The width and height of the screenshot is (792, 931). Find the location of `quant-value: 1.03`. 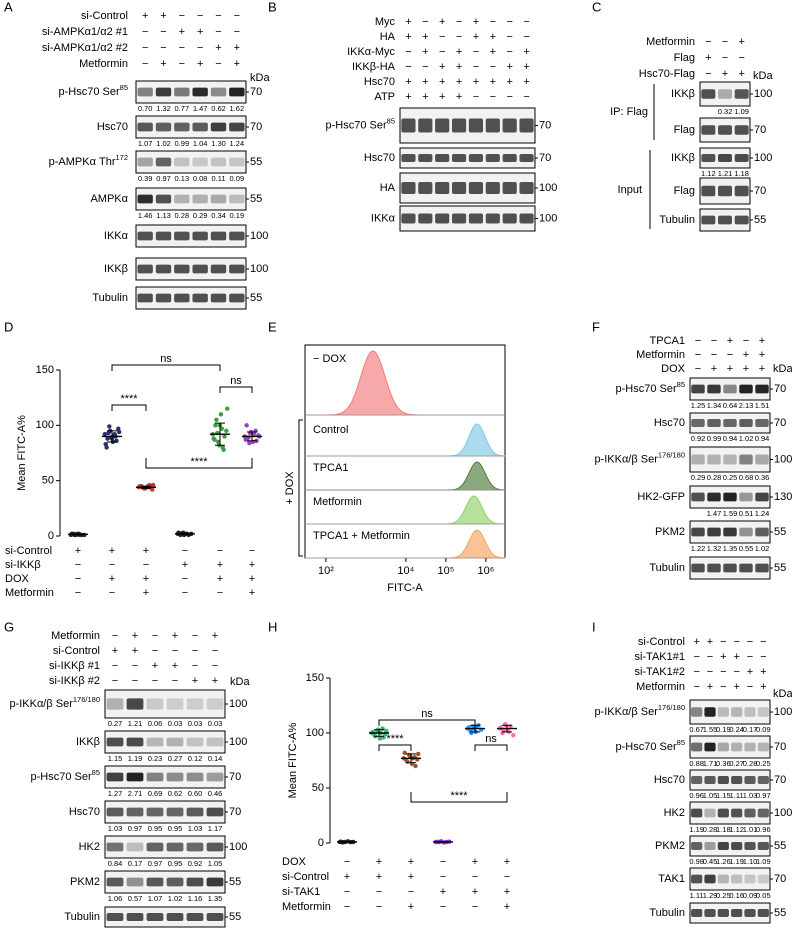

quant-value: 1.03 is located at coordinates (195, 828).